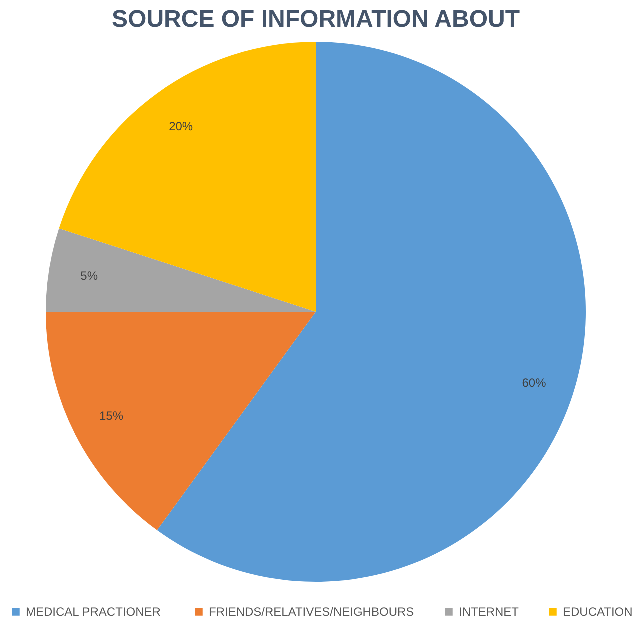 The image size is (632, 630). I want to click on data-label: 20%, so click(181, 126).